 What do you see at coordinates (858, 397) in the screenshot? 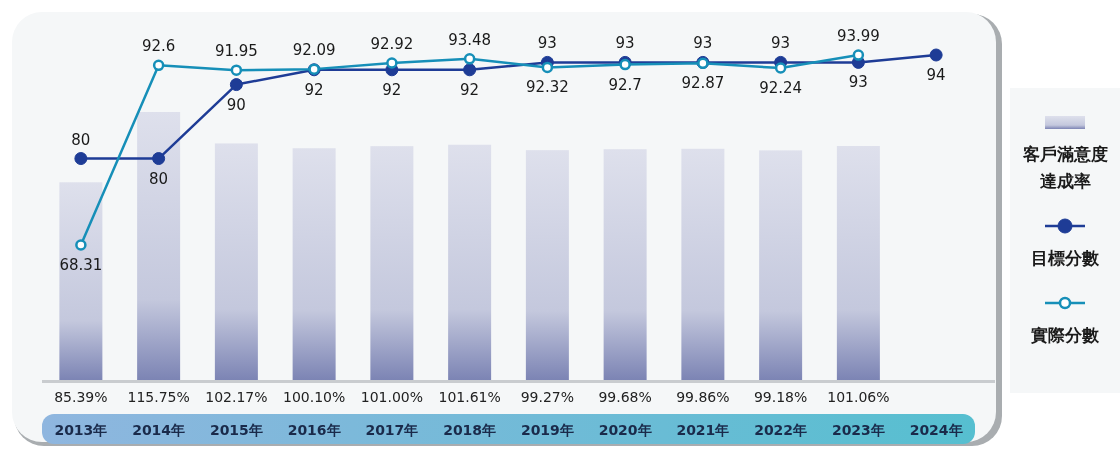
I see `data-label: 101.06%` at bounding box center [858, 397].